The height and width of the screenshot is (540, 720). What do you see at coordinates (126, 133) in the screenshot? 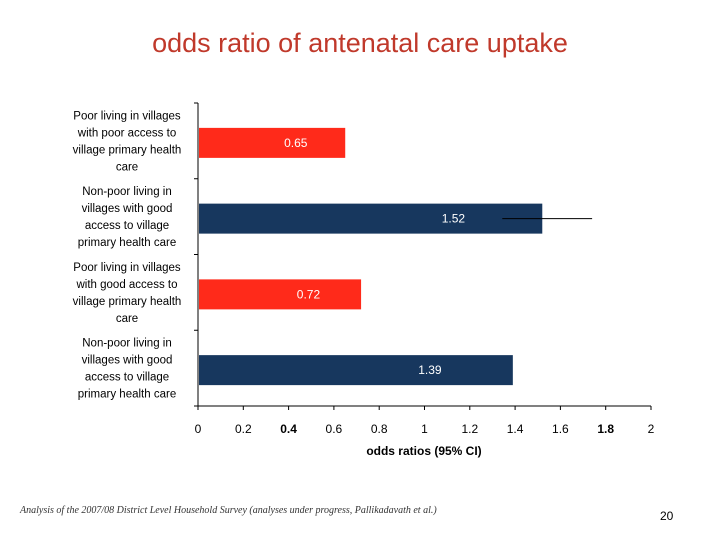
I see `category-label-line: with poor access to` at bounding box center [126, 133].